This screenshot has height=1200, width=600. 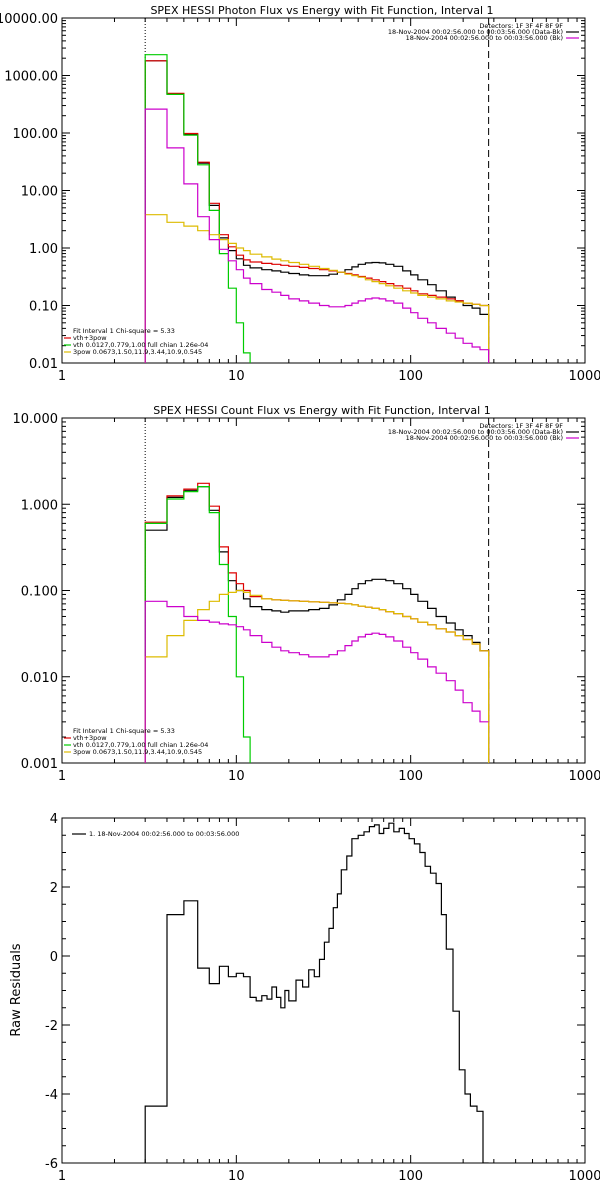 I want to click on y-tick-label: 0.010, so click(x=39, y=678).